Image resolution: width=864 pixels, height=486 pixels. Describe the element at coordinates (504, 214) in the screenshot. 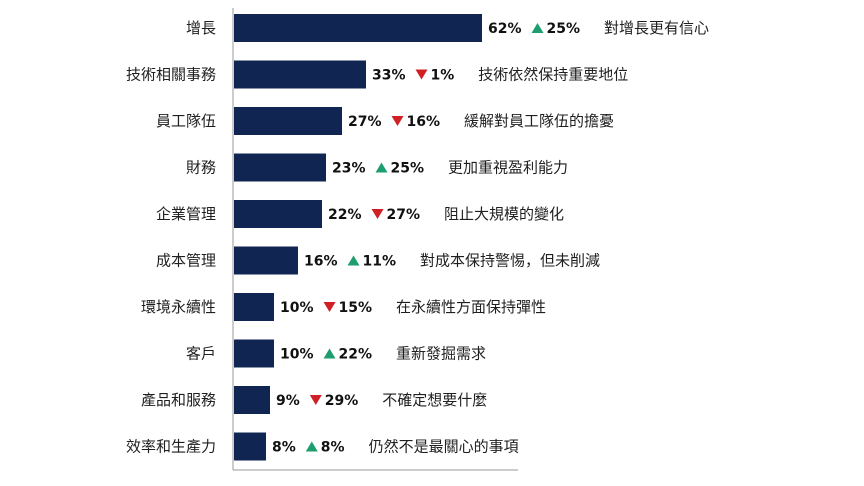

I see `annotation-note: 阻止大規模的變化` at that location.